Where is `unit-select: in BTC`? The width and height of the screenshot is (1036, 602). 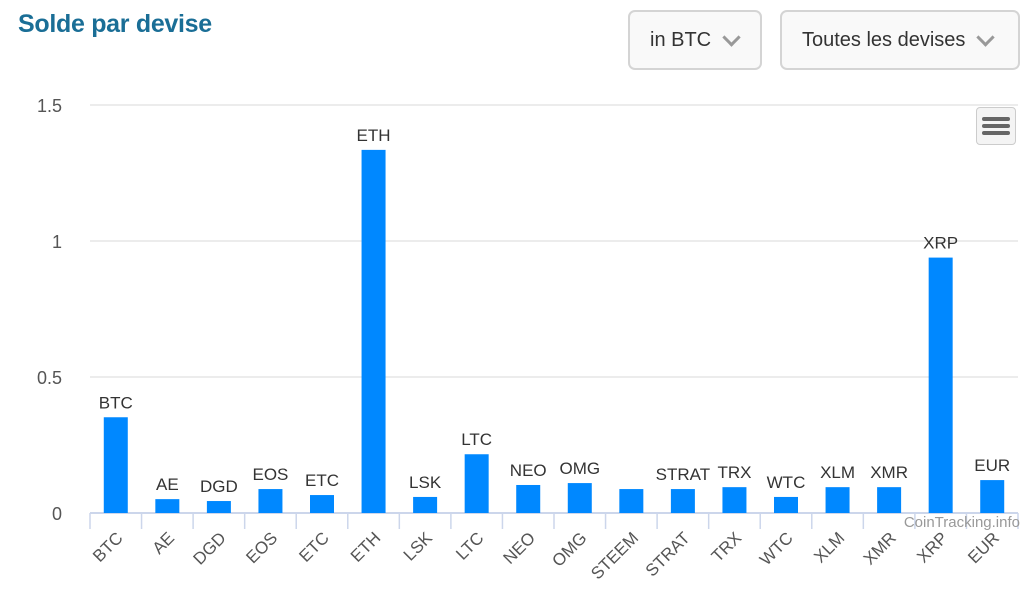 unit-select: in BTC is located at coordinates (695, 40).